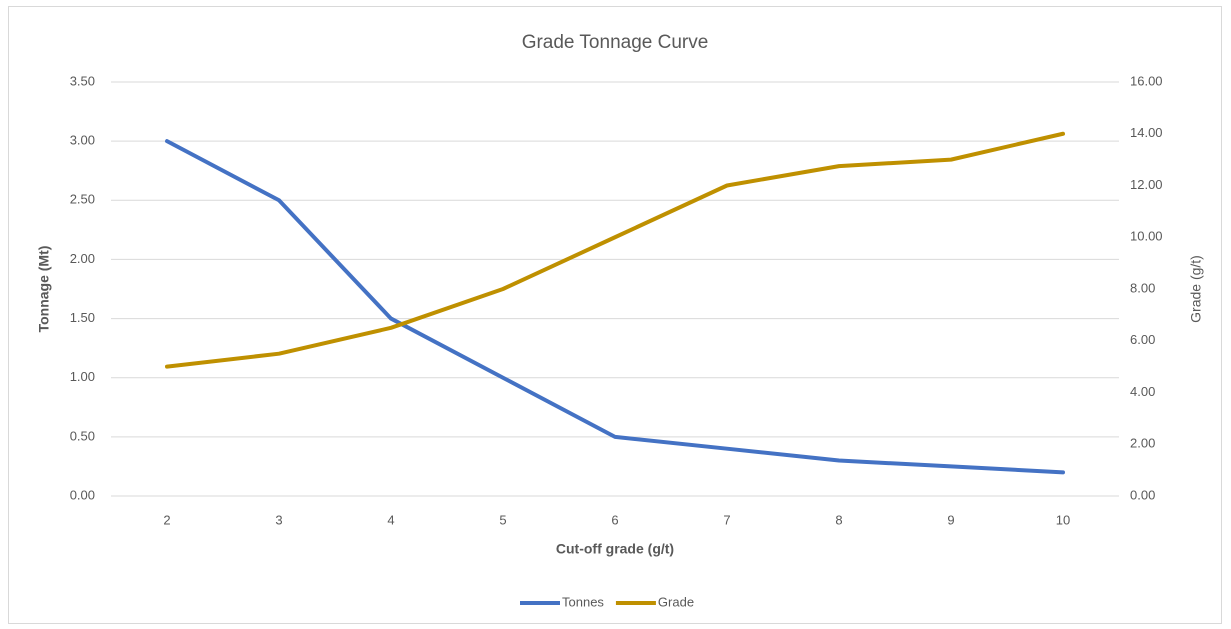 The image size is (1231, 629). What do you see at coordinates (82, 199) in the screenshot?
I see `y-tick-label: 2.50` at bounding box center [82, 199].